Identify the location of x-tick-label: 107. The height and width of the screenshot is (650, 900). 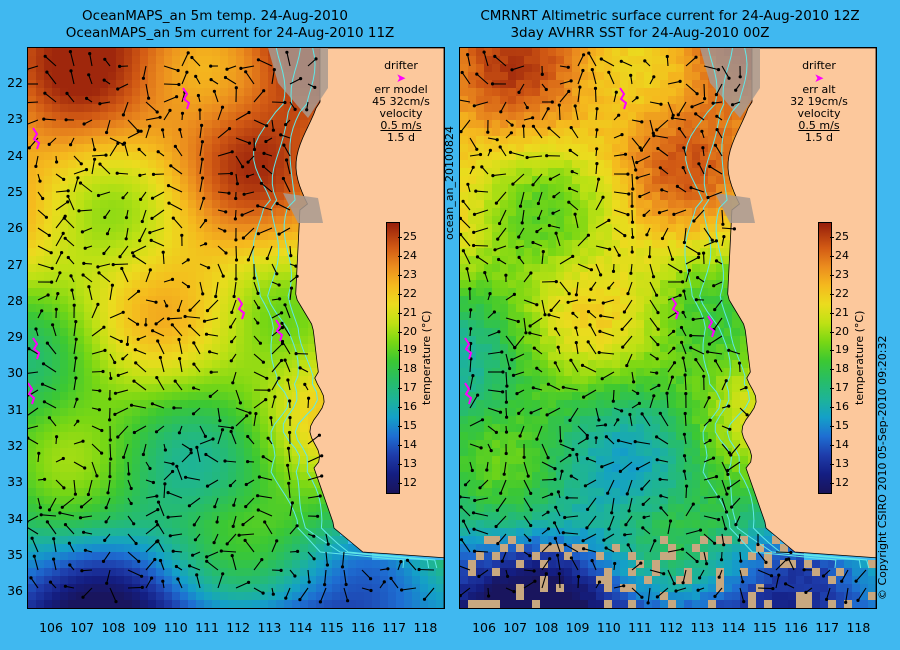
(82, 627).